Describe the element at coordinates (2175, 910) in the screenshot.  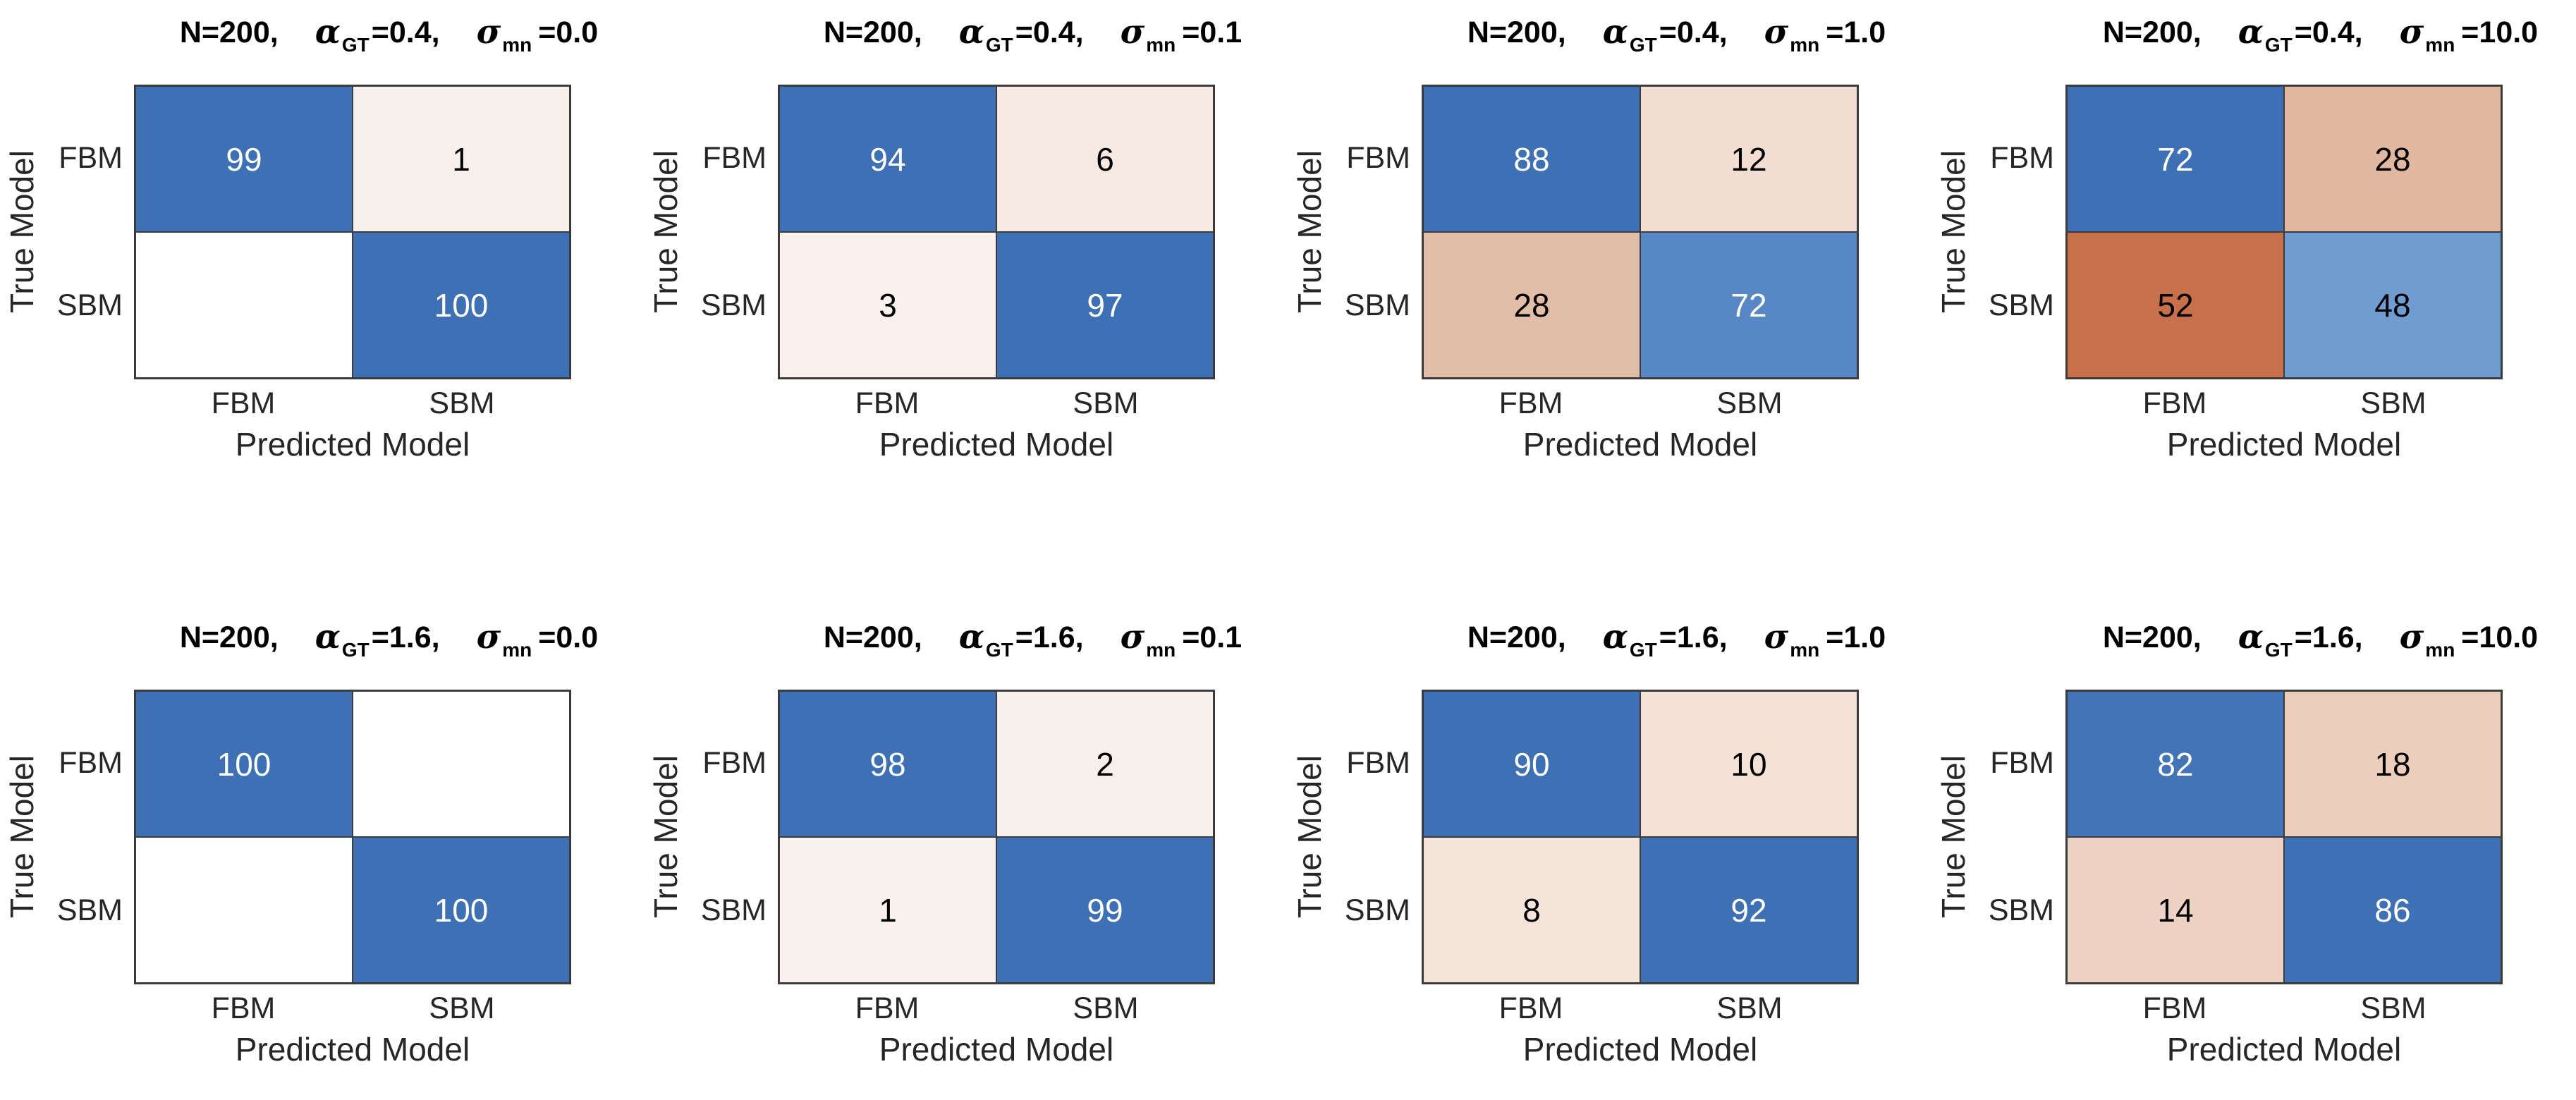
I see `cell-sbm-fbm: 14` at that location.